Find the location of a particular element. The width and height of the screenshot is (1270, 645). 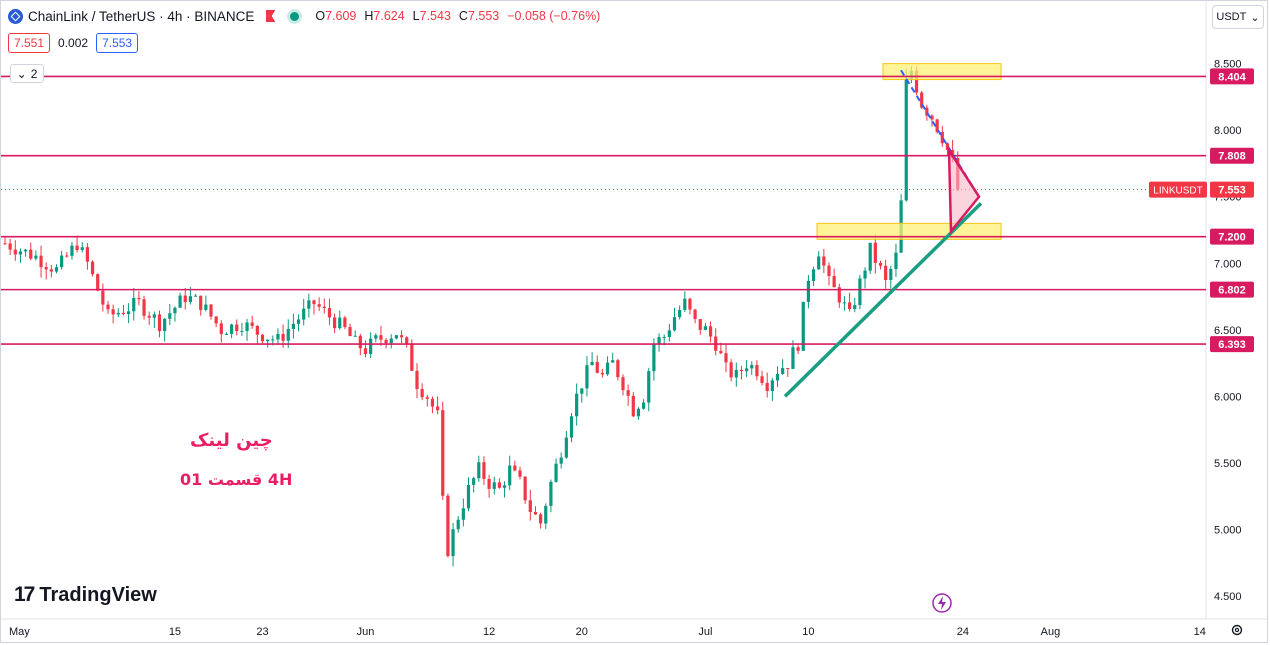

chainlink-logo-icon is located at coordinates (15, 16).